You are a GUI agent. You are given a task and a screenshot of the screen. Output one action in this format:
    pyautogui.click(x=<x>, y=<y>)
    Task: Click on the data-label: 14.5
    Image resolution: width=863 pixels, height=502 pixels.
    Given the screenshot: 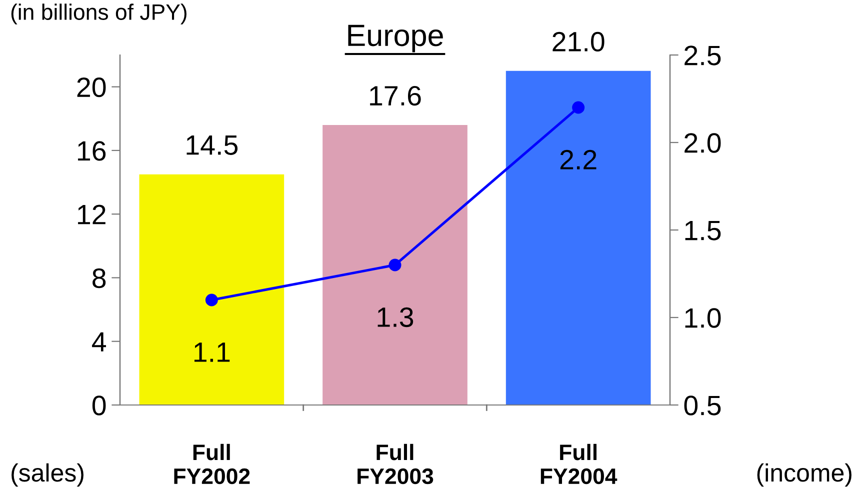 What is the action you would take?
    pyautogui.click(x=212, y=145)
    